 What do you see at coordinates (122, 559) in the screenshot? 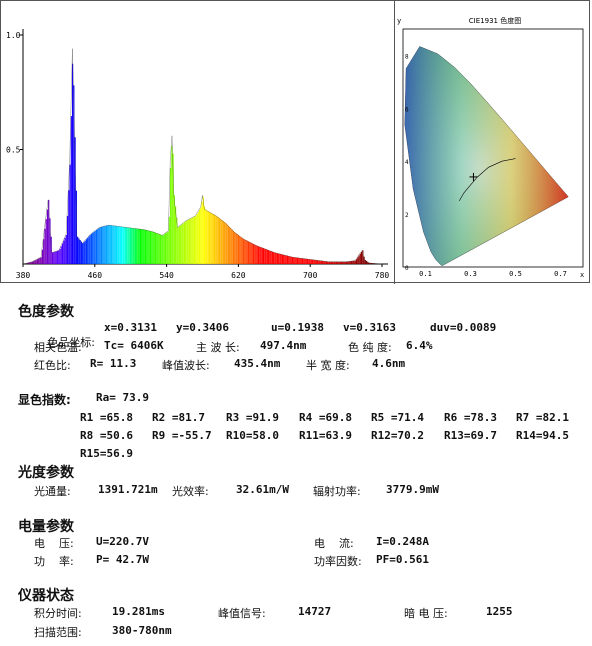
I see `power-value: P= 42.7W` at bounding box center [122, 559].